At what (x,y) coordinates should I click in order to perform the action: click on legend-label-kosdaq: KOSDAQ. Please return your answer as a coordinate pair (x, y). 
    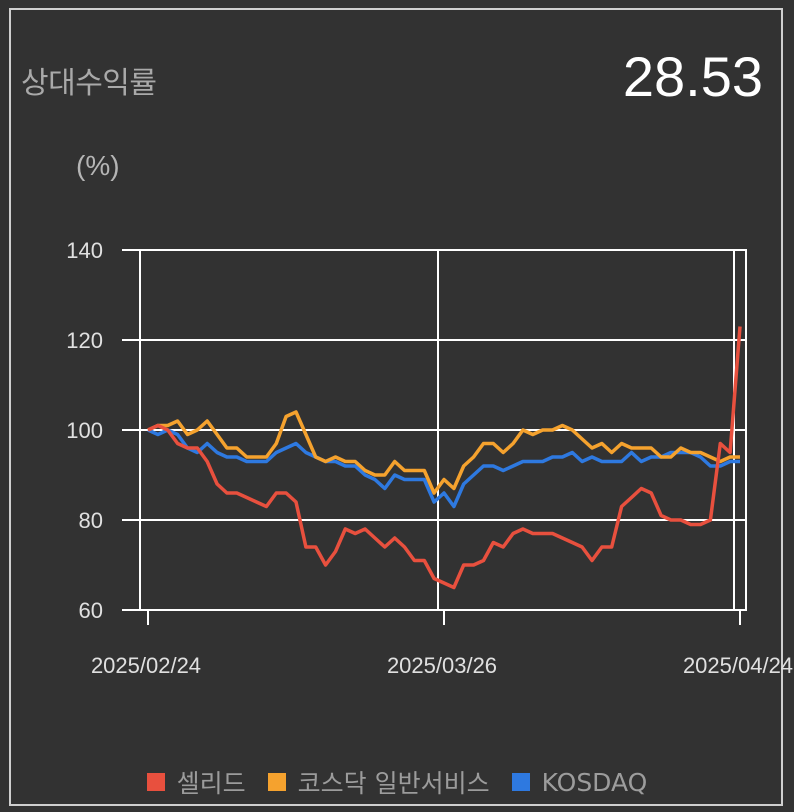
    Looking at the image, I should click on (594, 782).